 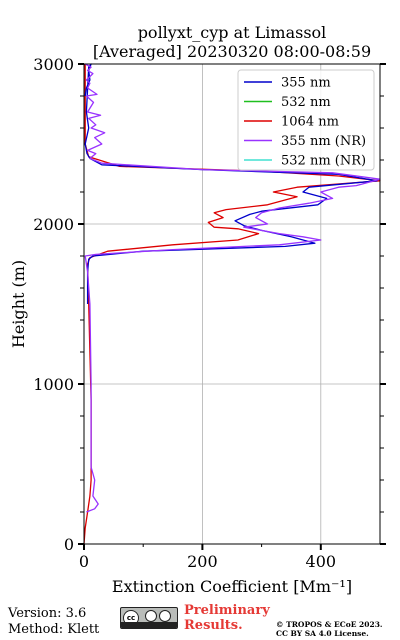 I want to click on y-tick-label: 2000, so click(x=53, y=224).